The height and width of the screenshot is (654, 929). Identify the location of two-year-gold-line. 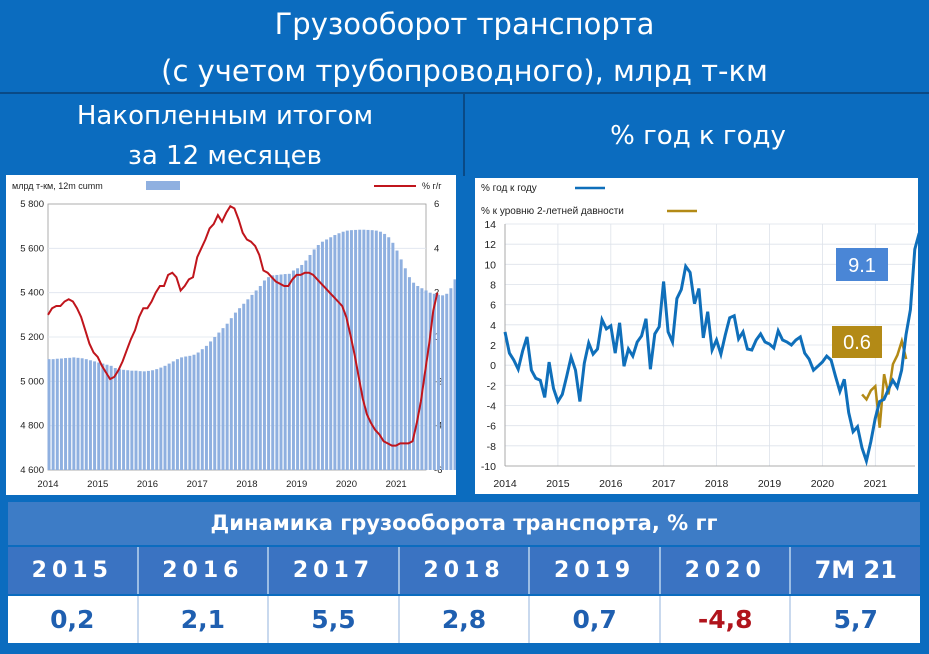
(884, 382).